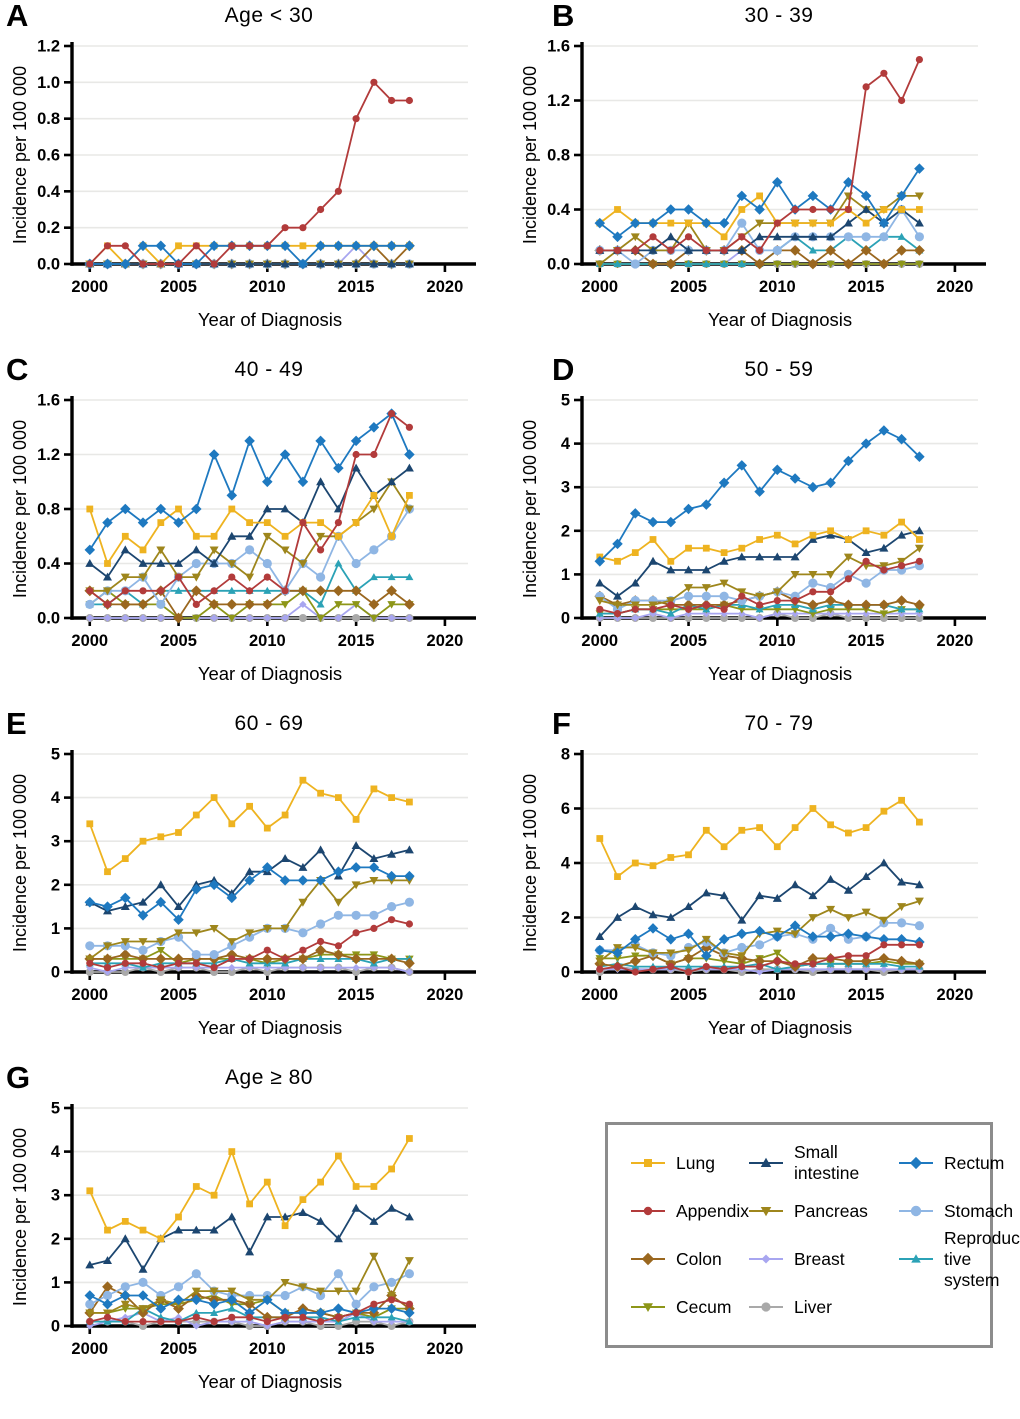 This screenshot has height=1419, width=1020. I want to click on legend-label: Liver, so click(813, 1306).